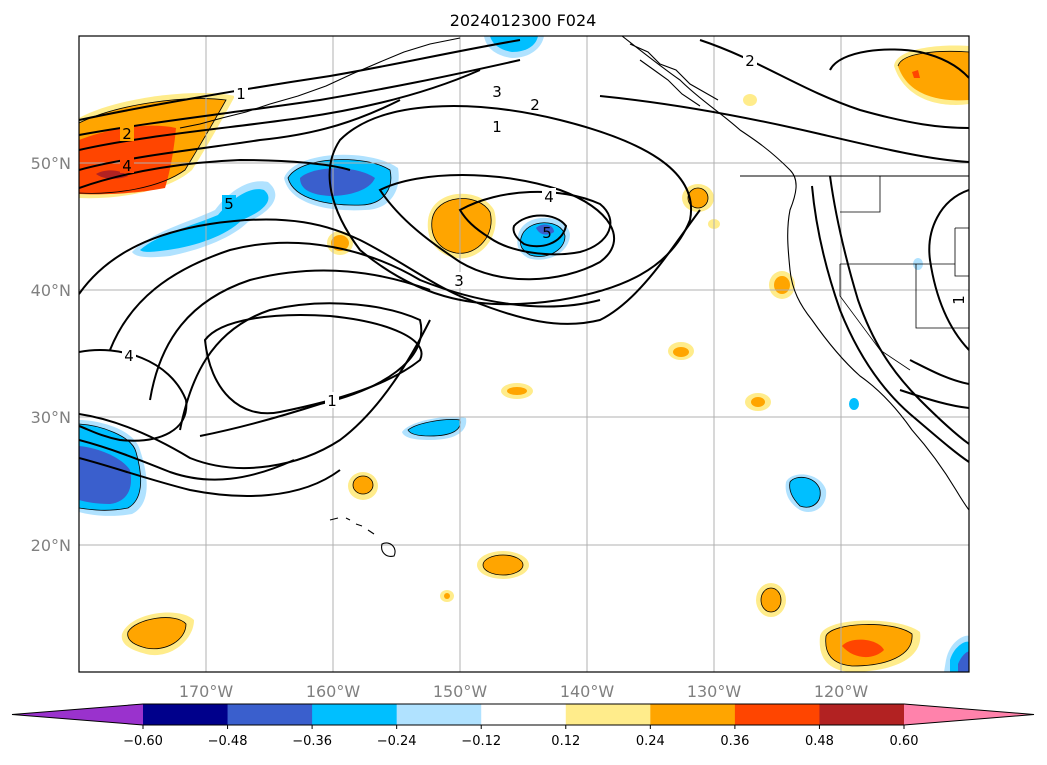 The image size is (1047, 765). What do you see at coordinates (228, 741) in the screenshot?
I see `colorbar-tick-label: −0.48` at bounding box center [228, 741].